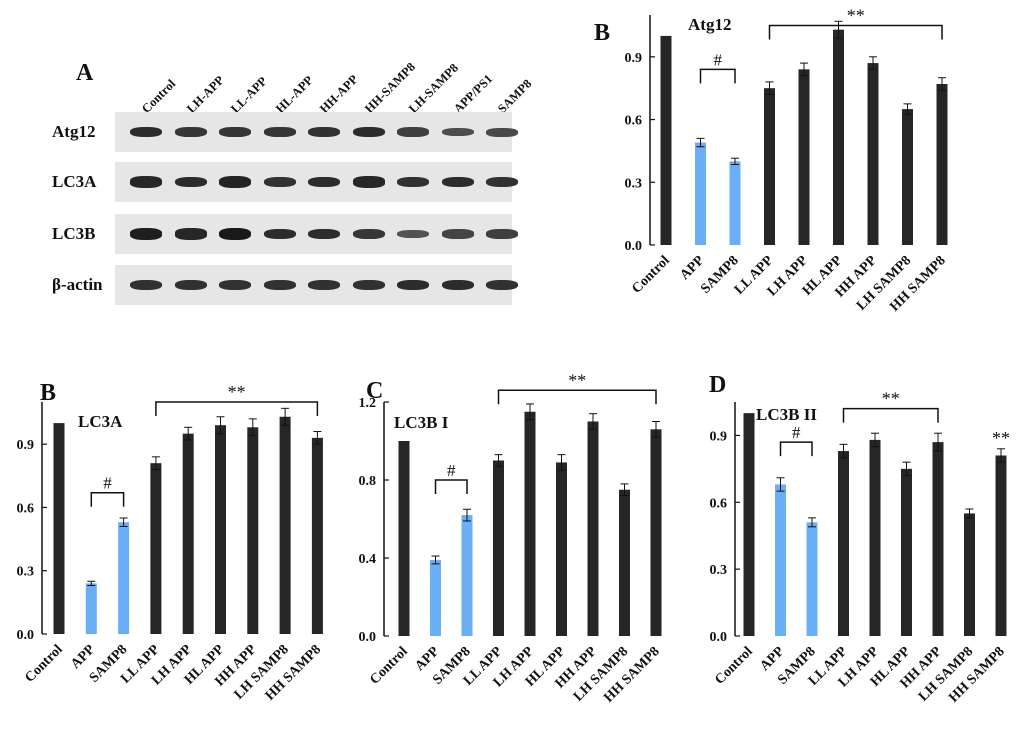 The image size is (1020, 729). Describe the element at coordinates (368, 559) in the screenshot. I see `y-tick-label: 0.4` at that location.